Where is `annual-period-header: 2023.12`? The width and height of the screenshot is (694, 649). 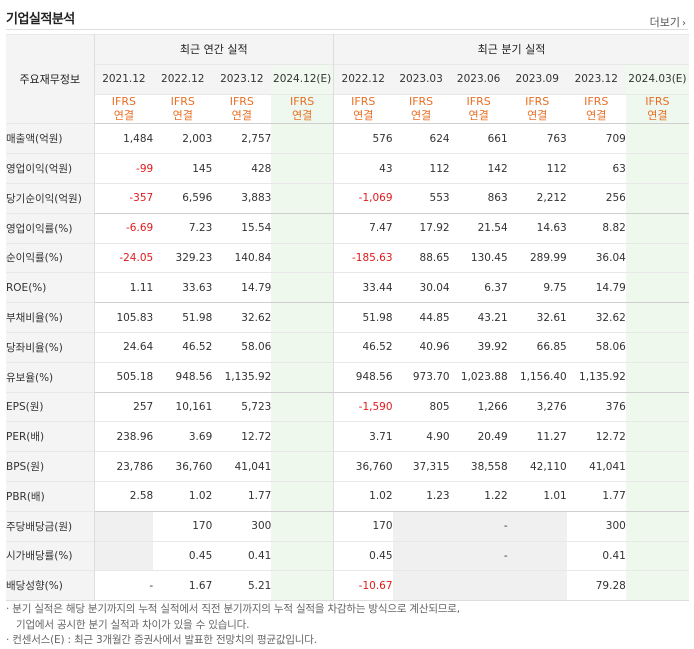
annual-period-header: 2023.12 is located at coordinates (242, 79).